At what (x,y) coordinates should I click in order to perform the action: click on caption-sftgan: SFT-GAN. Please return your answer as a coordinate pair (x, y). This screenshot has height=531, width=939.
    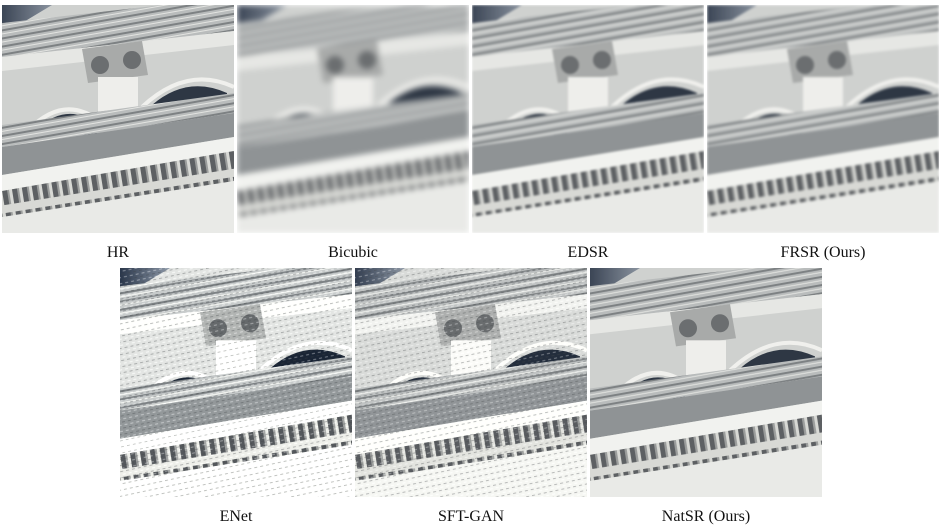
    Looking at the image, I should click on (471, 516).